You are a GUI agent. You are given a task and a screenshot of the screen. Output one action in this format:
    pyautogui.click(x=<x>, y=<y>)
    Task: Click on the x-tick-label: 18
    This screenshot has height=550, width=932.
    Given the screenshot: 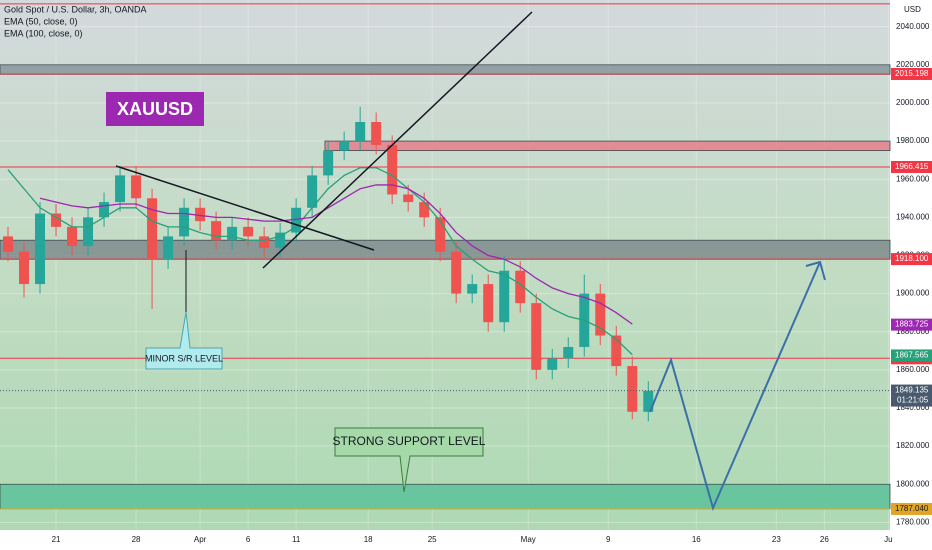 What is the action you would take?
    pyautogui.click(x=368, y=539)
    